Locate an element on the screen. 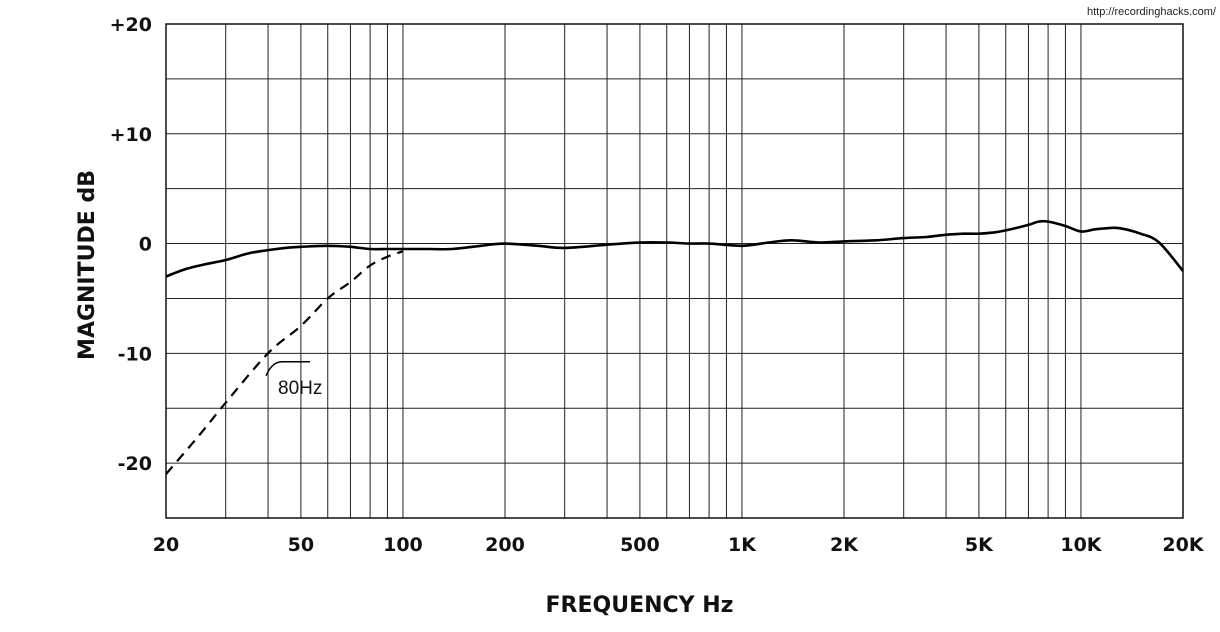 This screenshot has width=1220, height=632. high-pass-filter-icon is located at coordinates (288, 369).